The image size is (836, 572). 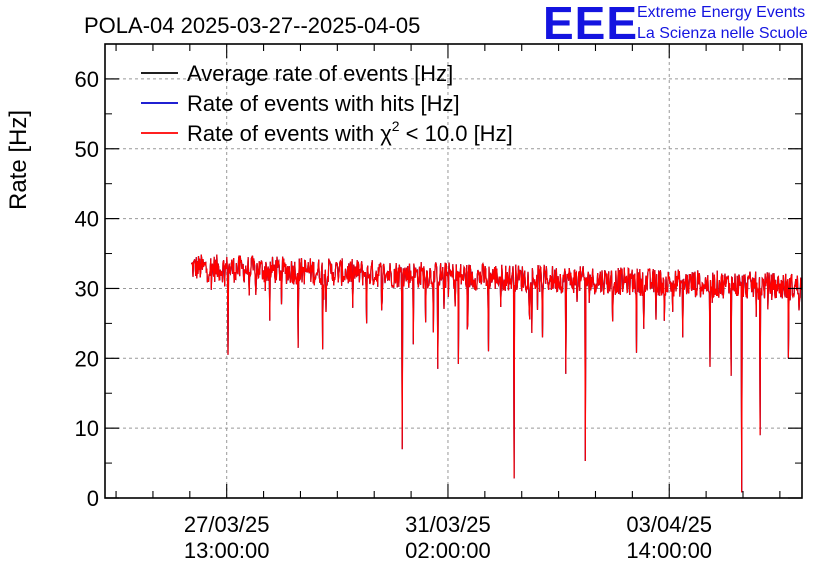 What do you see at coordinates (87, 219) in the screenshot?
I see `y-tick-label: 40` at bounding box center [87, 219].